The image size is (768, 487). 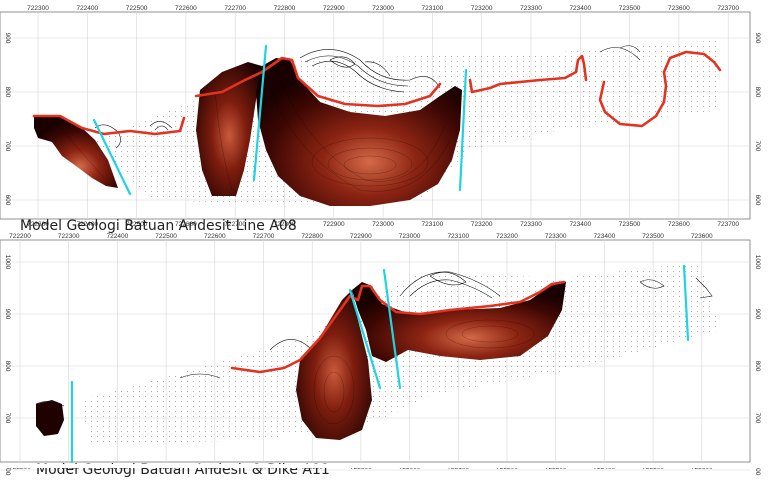 What do you see at coordinates (334, 365) in the screenshot?
I see `andesite-body-bottom-west` at bounding box center [334, 365].